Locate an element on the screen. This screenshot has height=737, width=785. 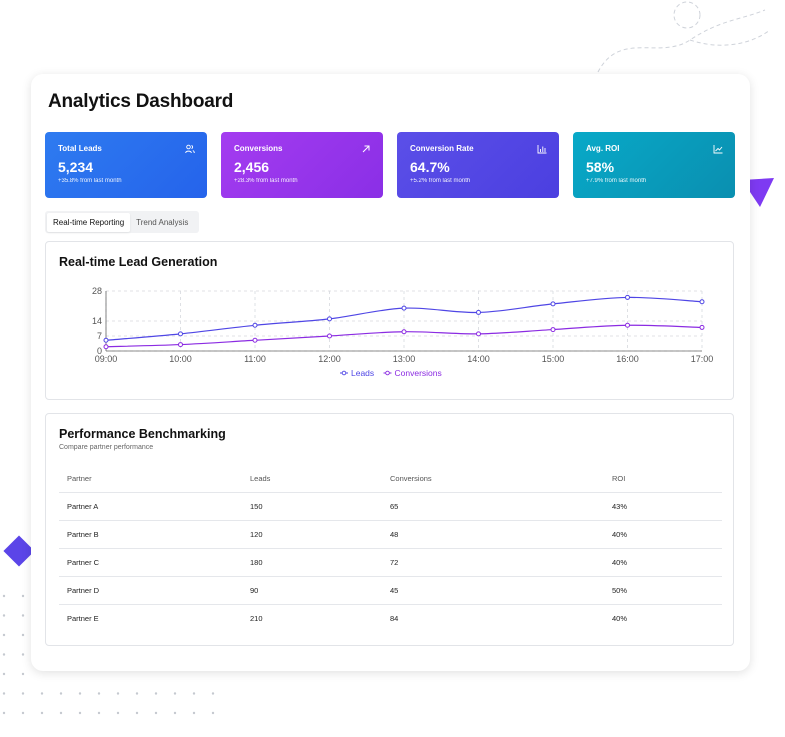
benchmark-title: Performance Benchmarking is located at coordinates (142, 434).